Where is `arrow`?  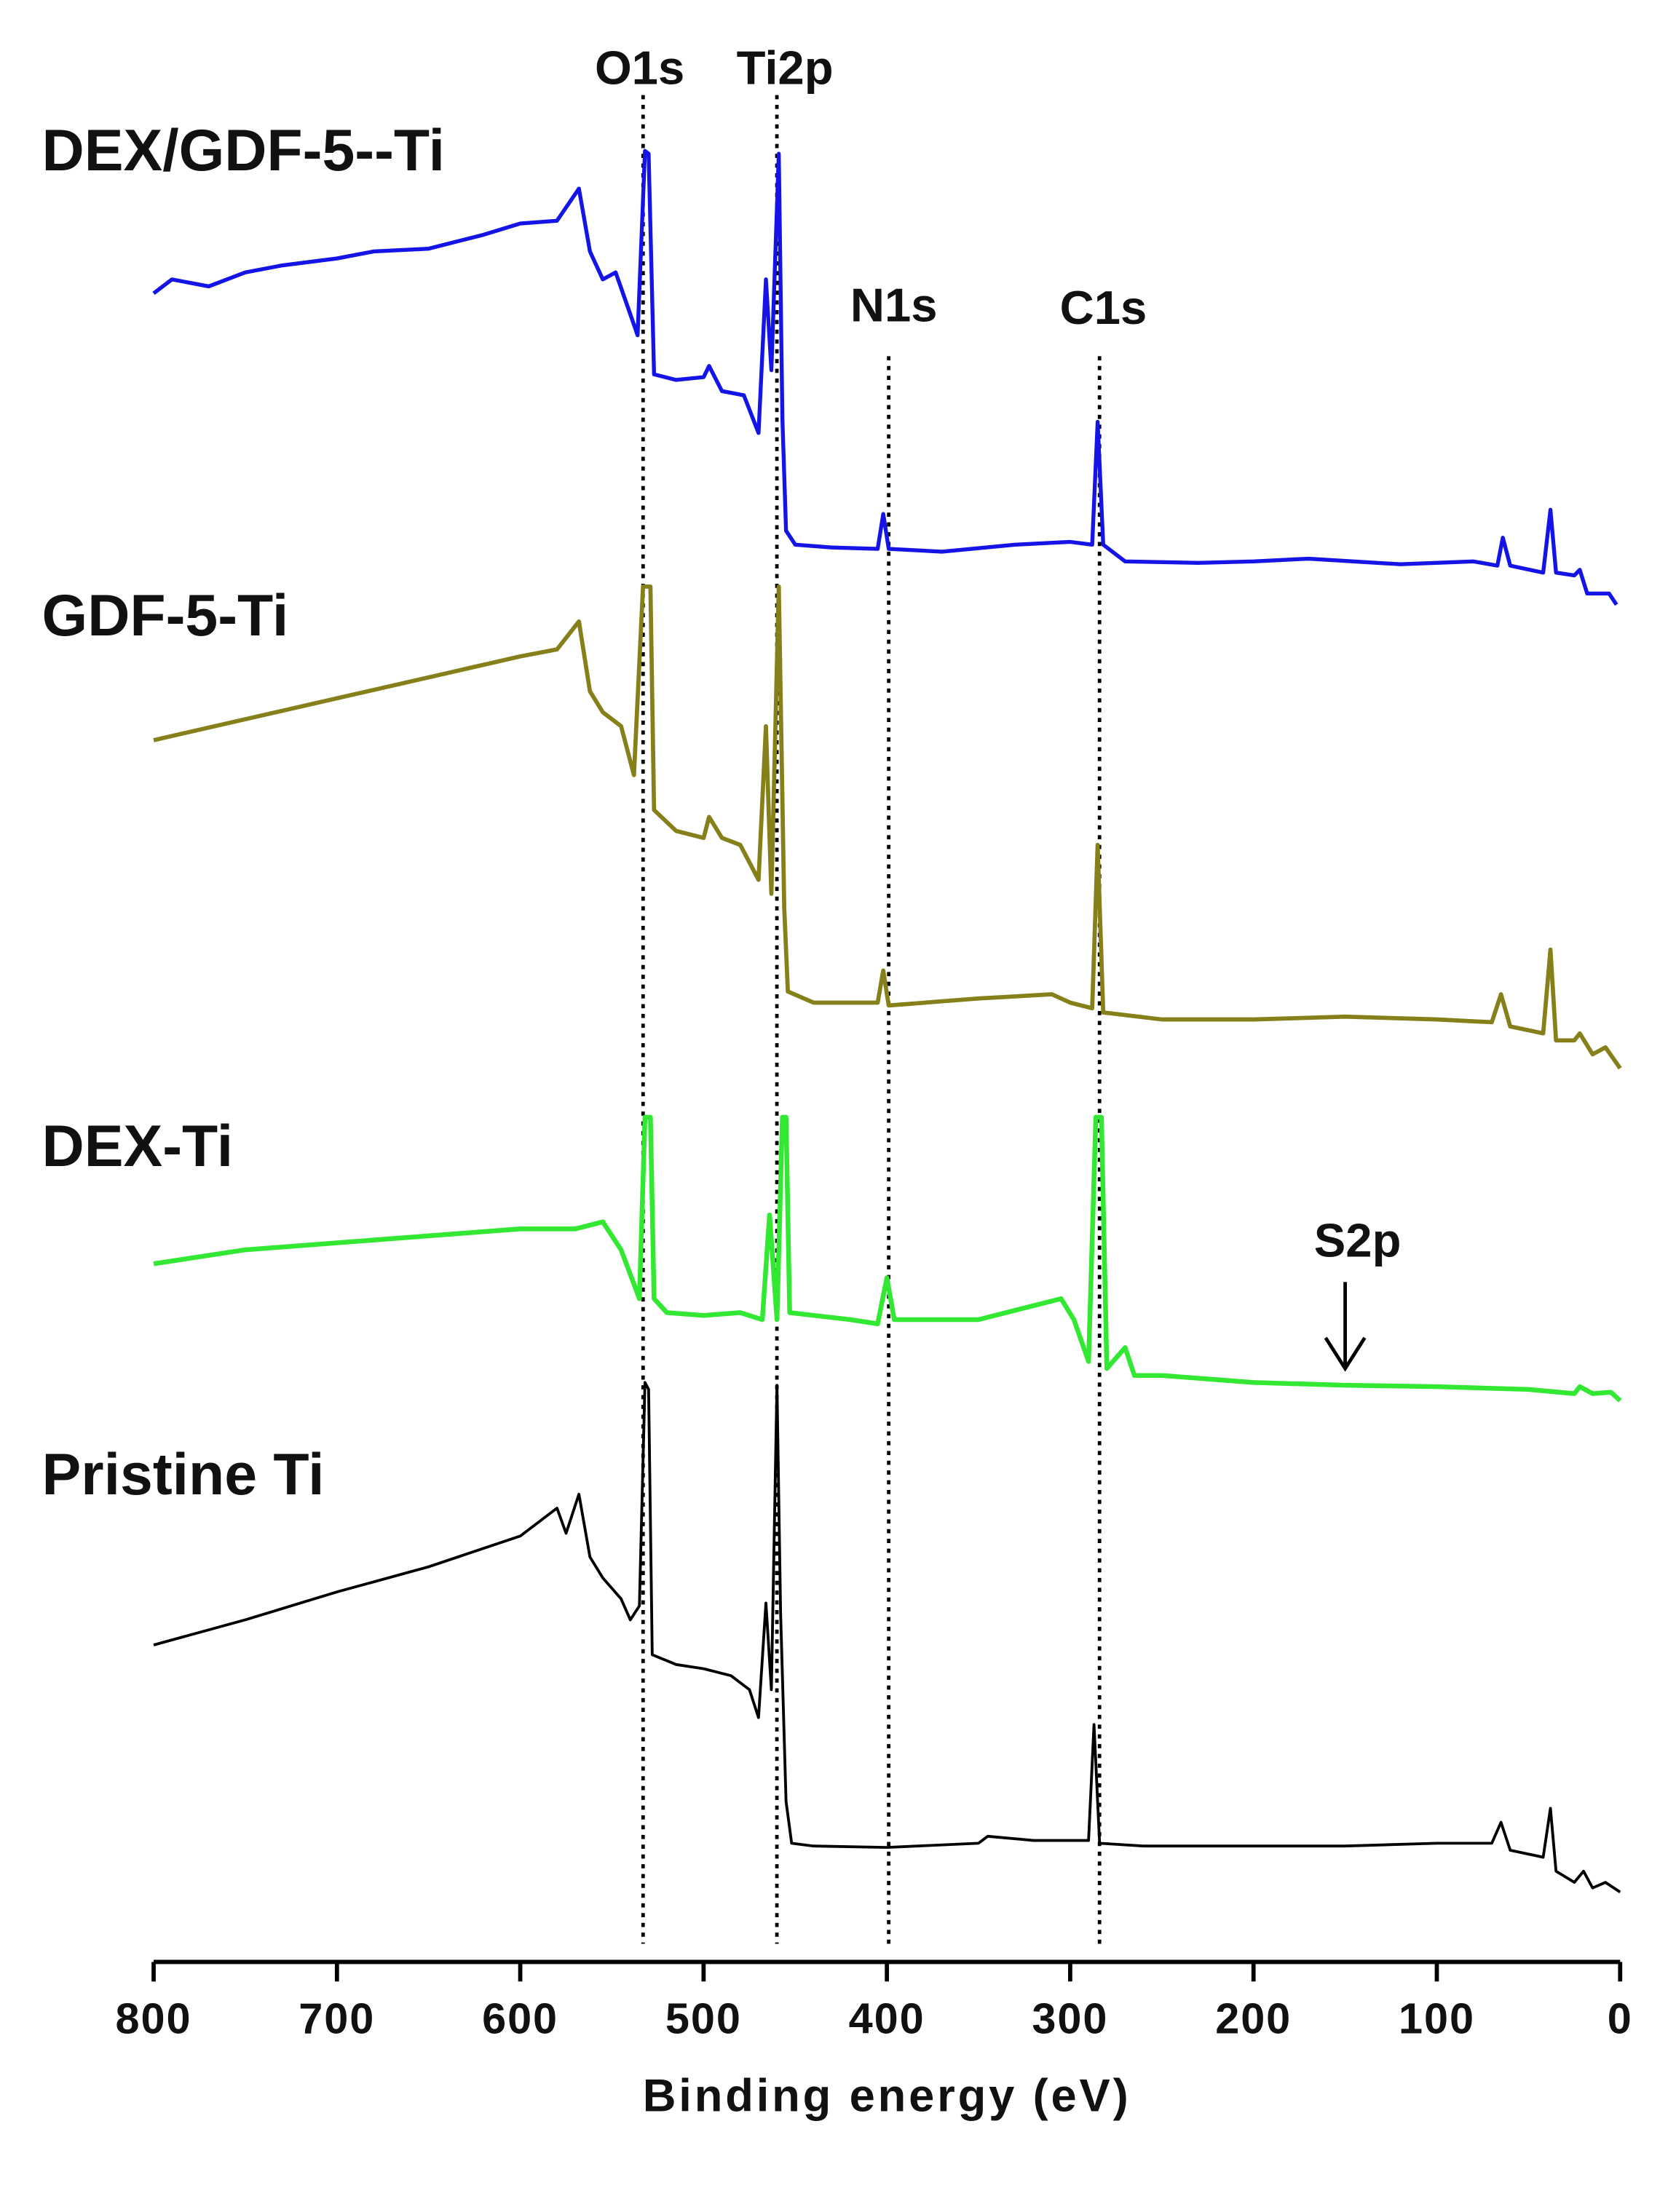 arrow is located at coordinates (1345, 1327).